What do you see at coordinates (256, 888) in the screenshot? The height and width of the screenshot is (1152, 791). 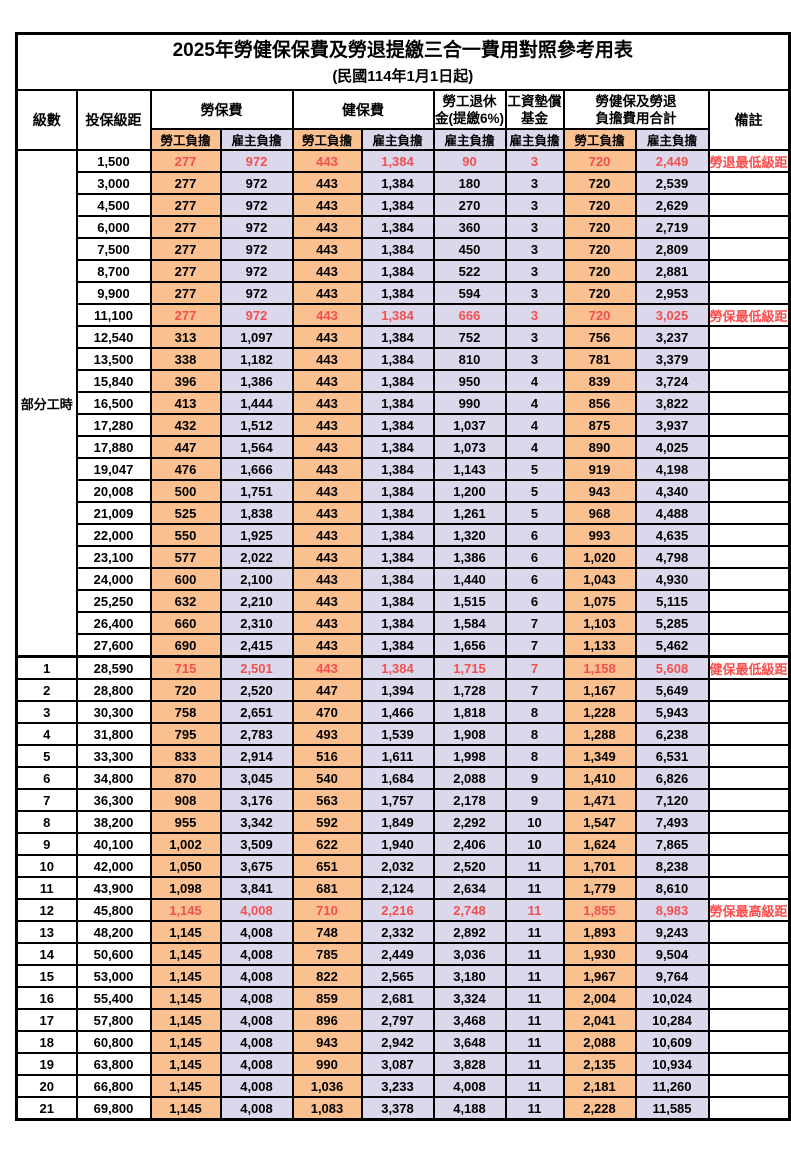 I see `labor-employer-cell: 3,841` at bounding box center [256, 888].